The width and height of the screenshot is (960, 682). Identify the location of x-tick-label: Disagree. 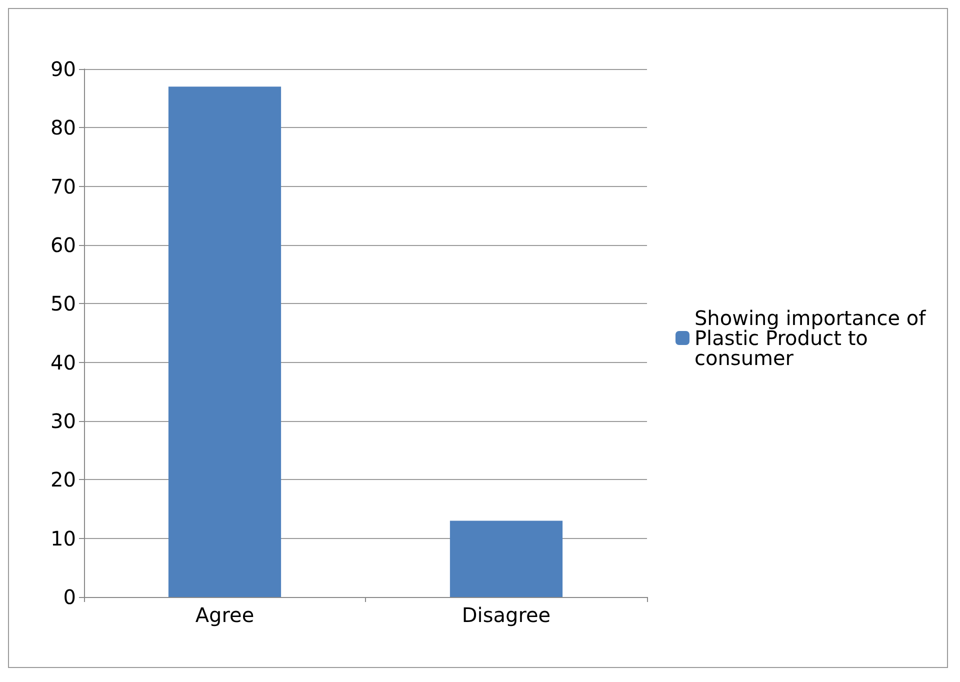
(506, 615).